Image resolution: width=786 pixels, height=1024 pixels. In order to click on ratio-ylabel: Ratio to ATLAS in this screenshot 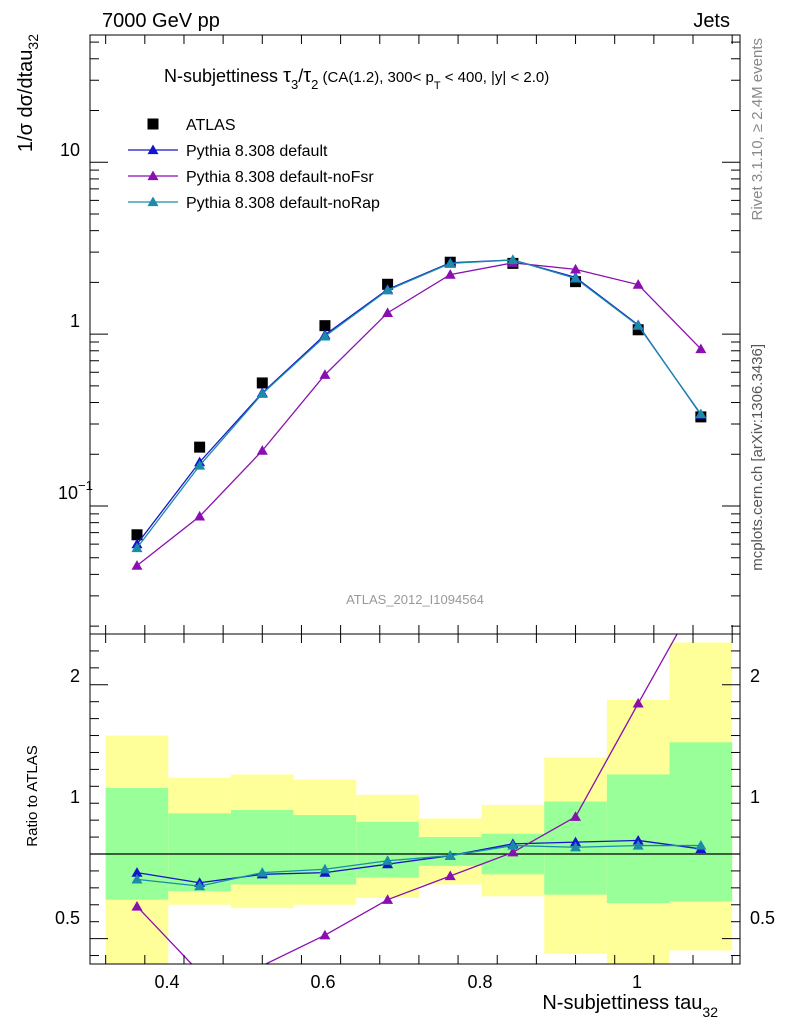, I will do `click(32, 795)`.